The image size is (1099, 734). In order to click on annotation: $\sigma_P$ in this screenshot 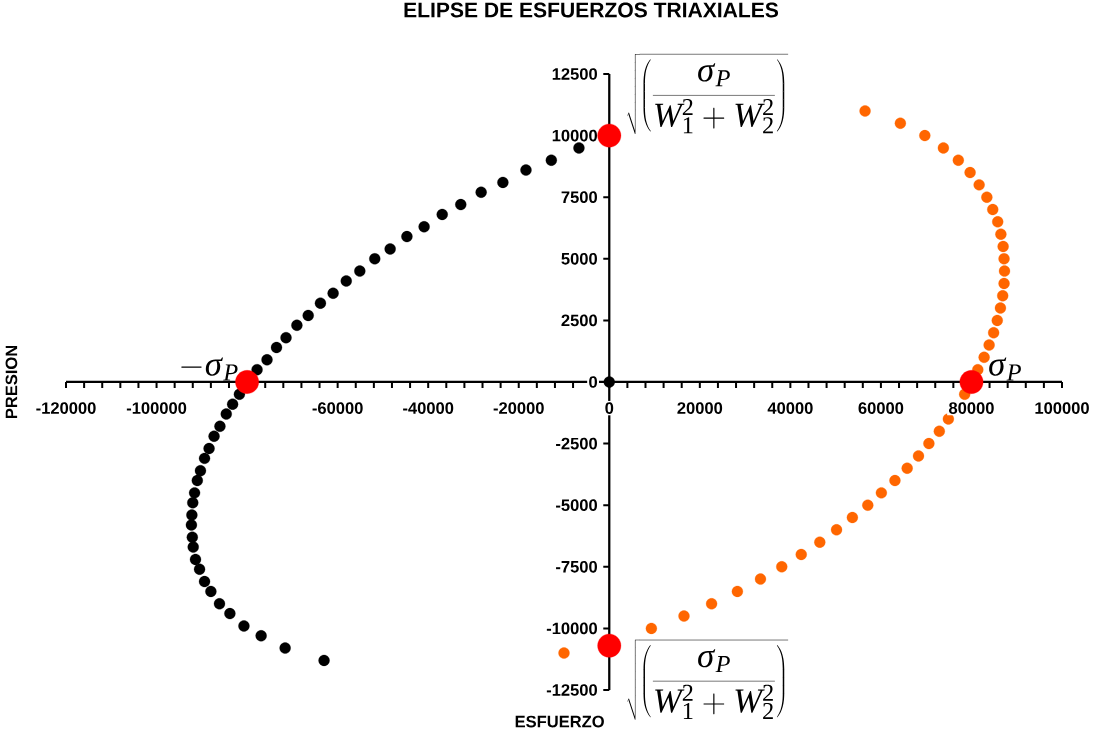, I will do `click(1005, 369)`.